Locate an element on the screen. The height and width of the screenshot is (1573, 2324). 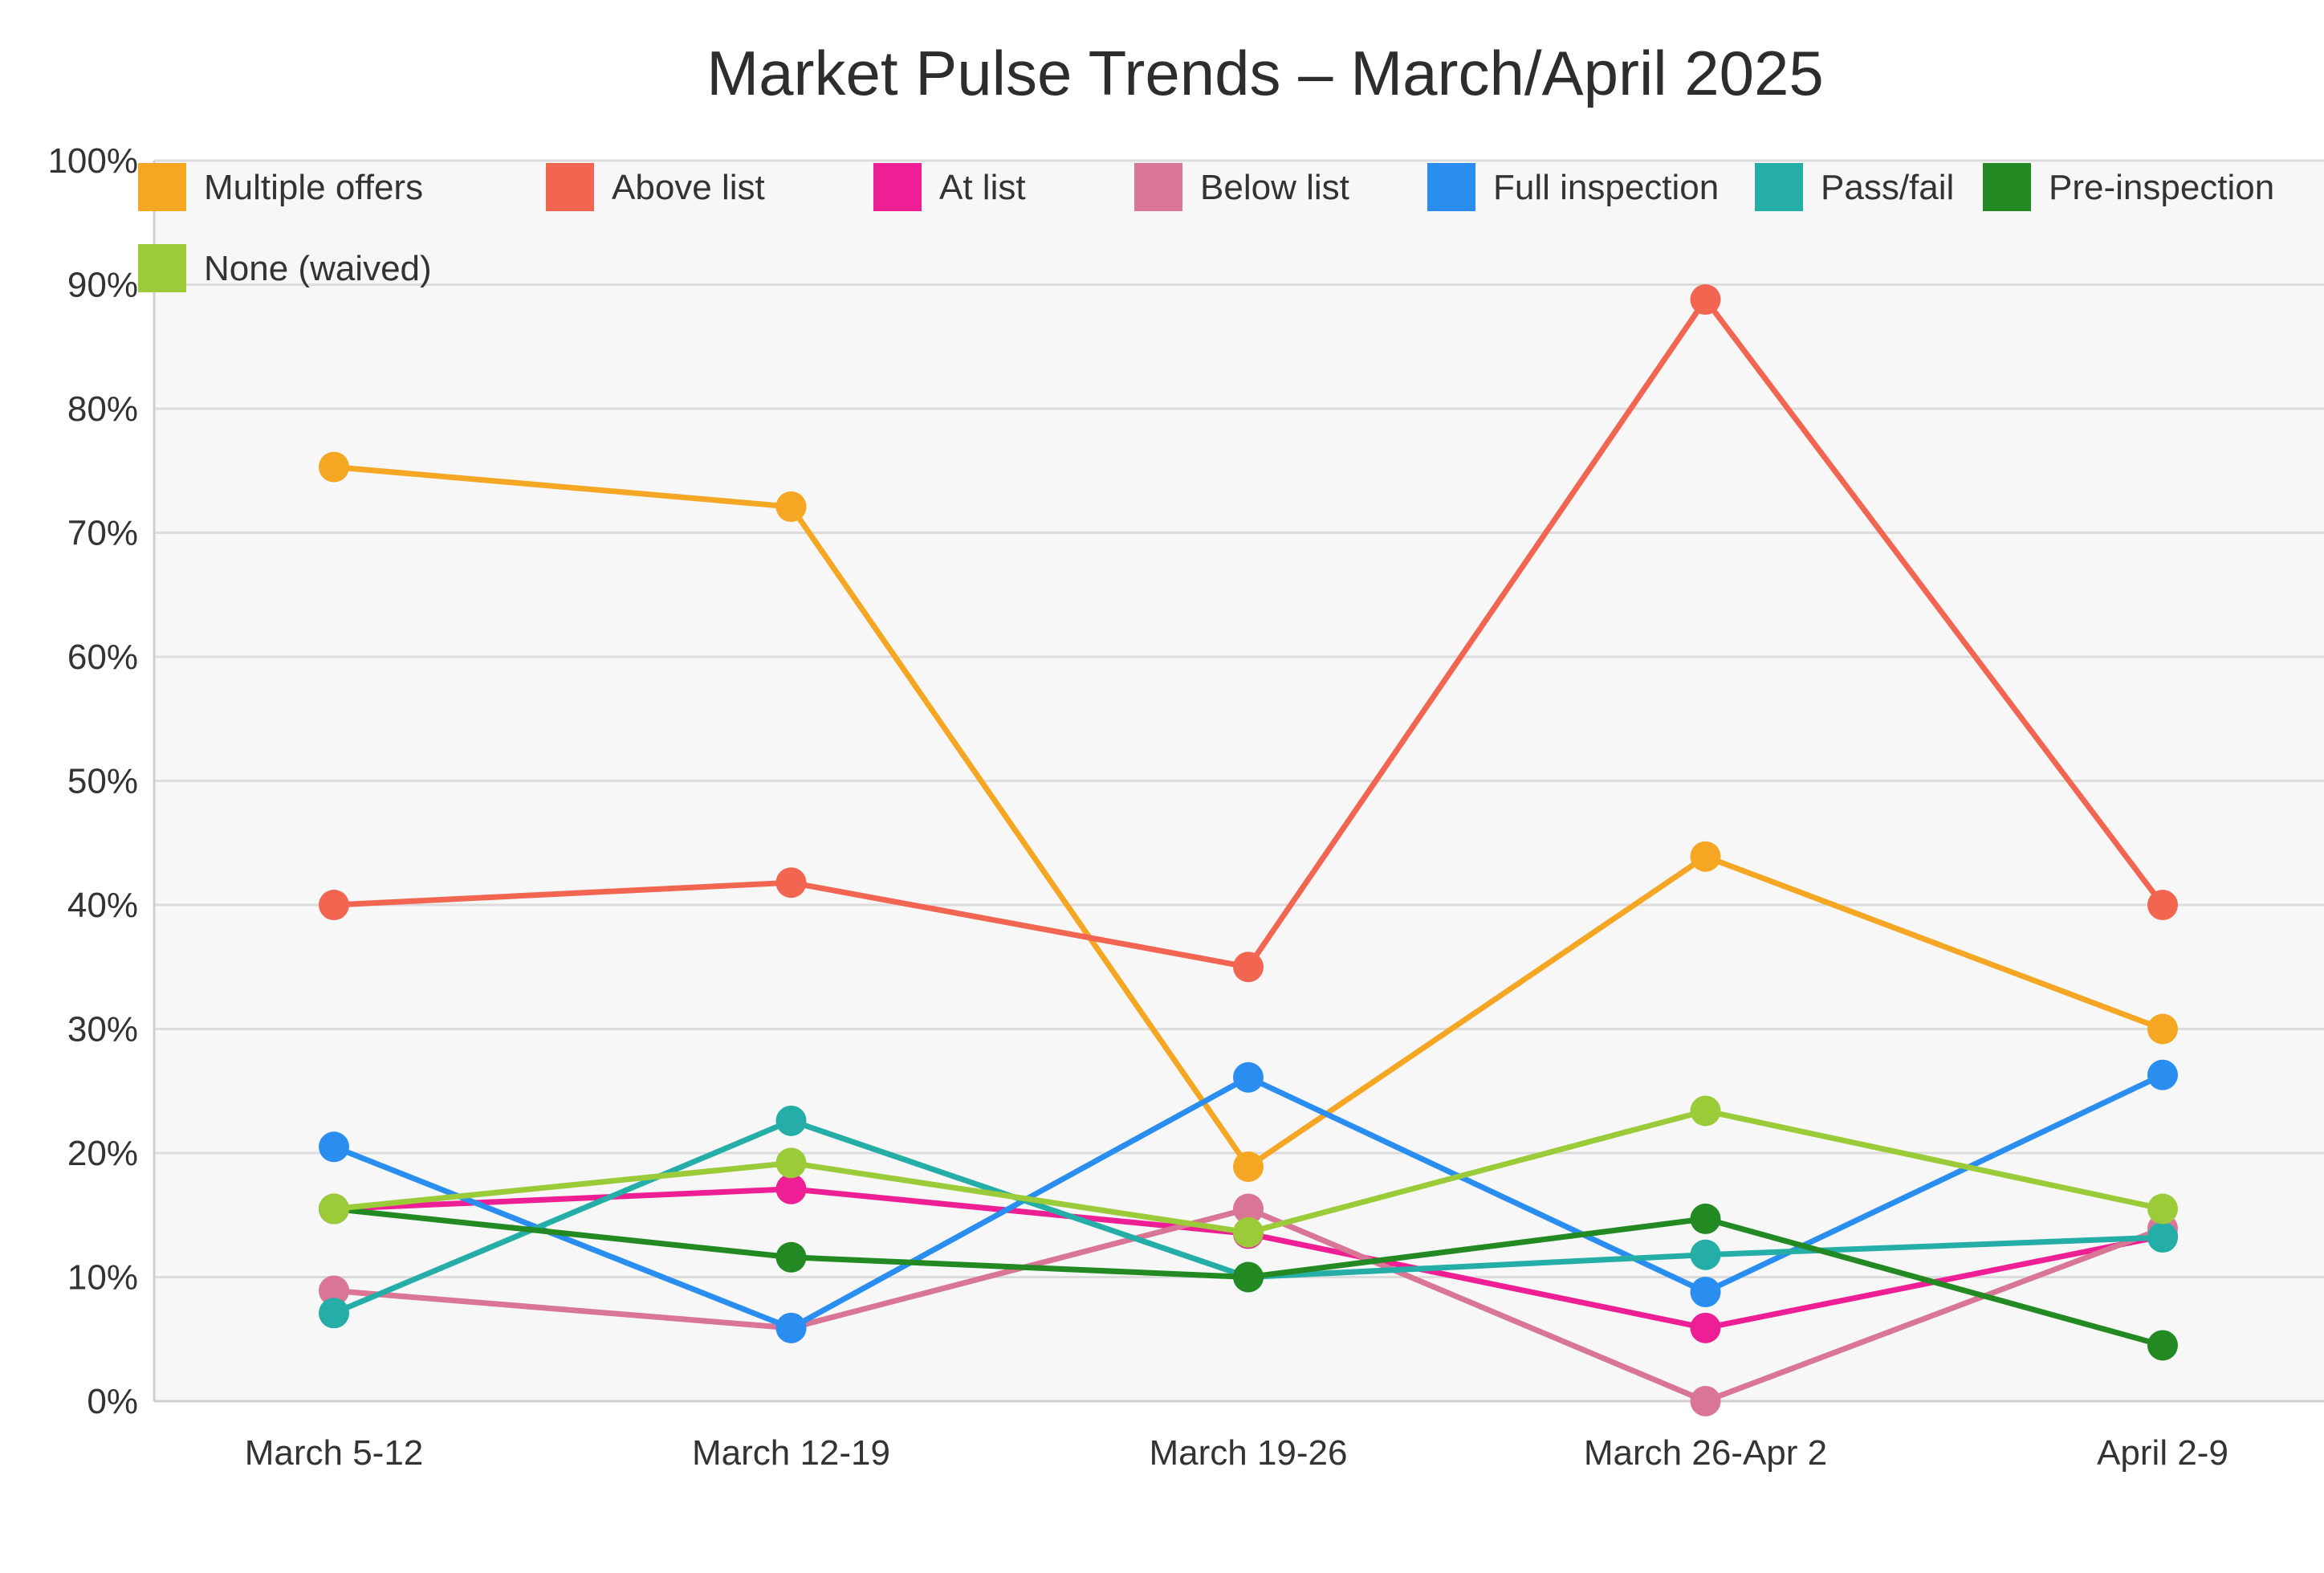
legend-item: Pass/fail is located at coordinates (1854, 187).